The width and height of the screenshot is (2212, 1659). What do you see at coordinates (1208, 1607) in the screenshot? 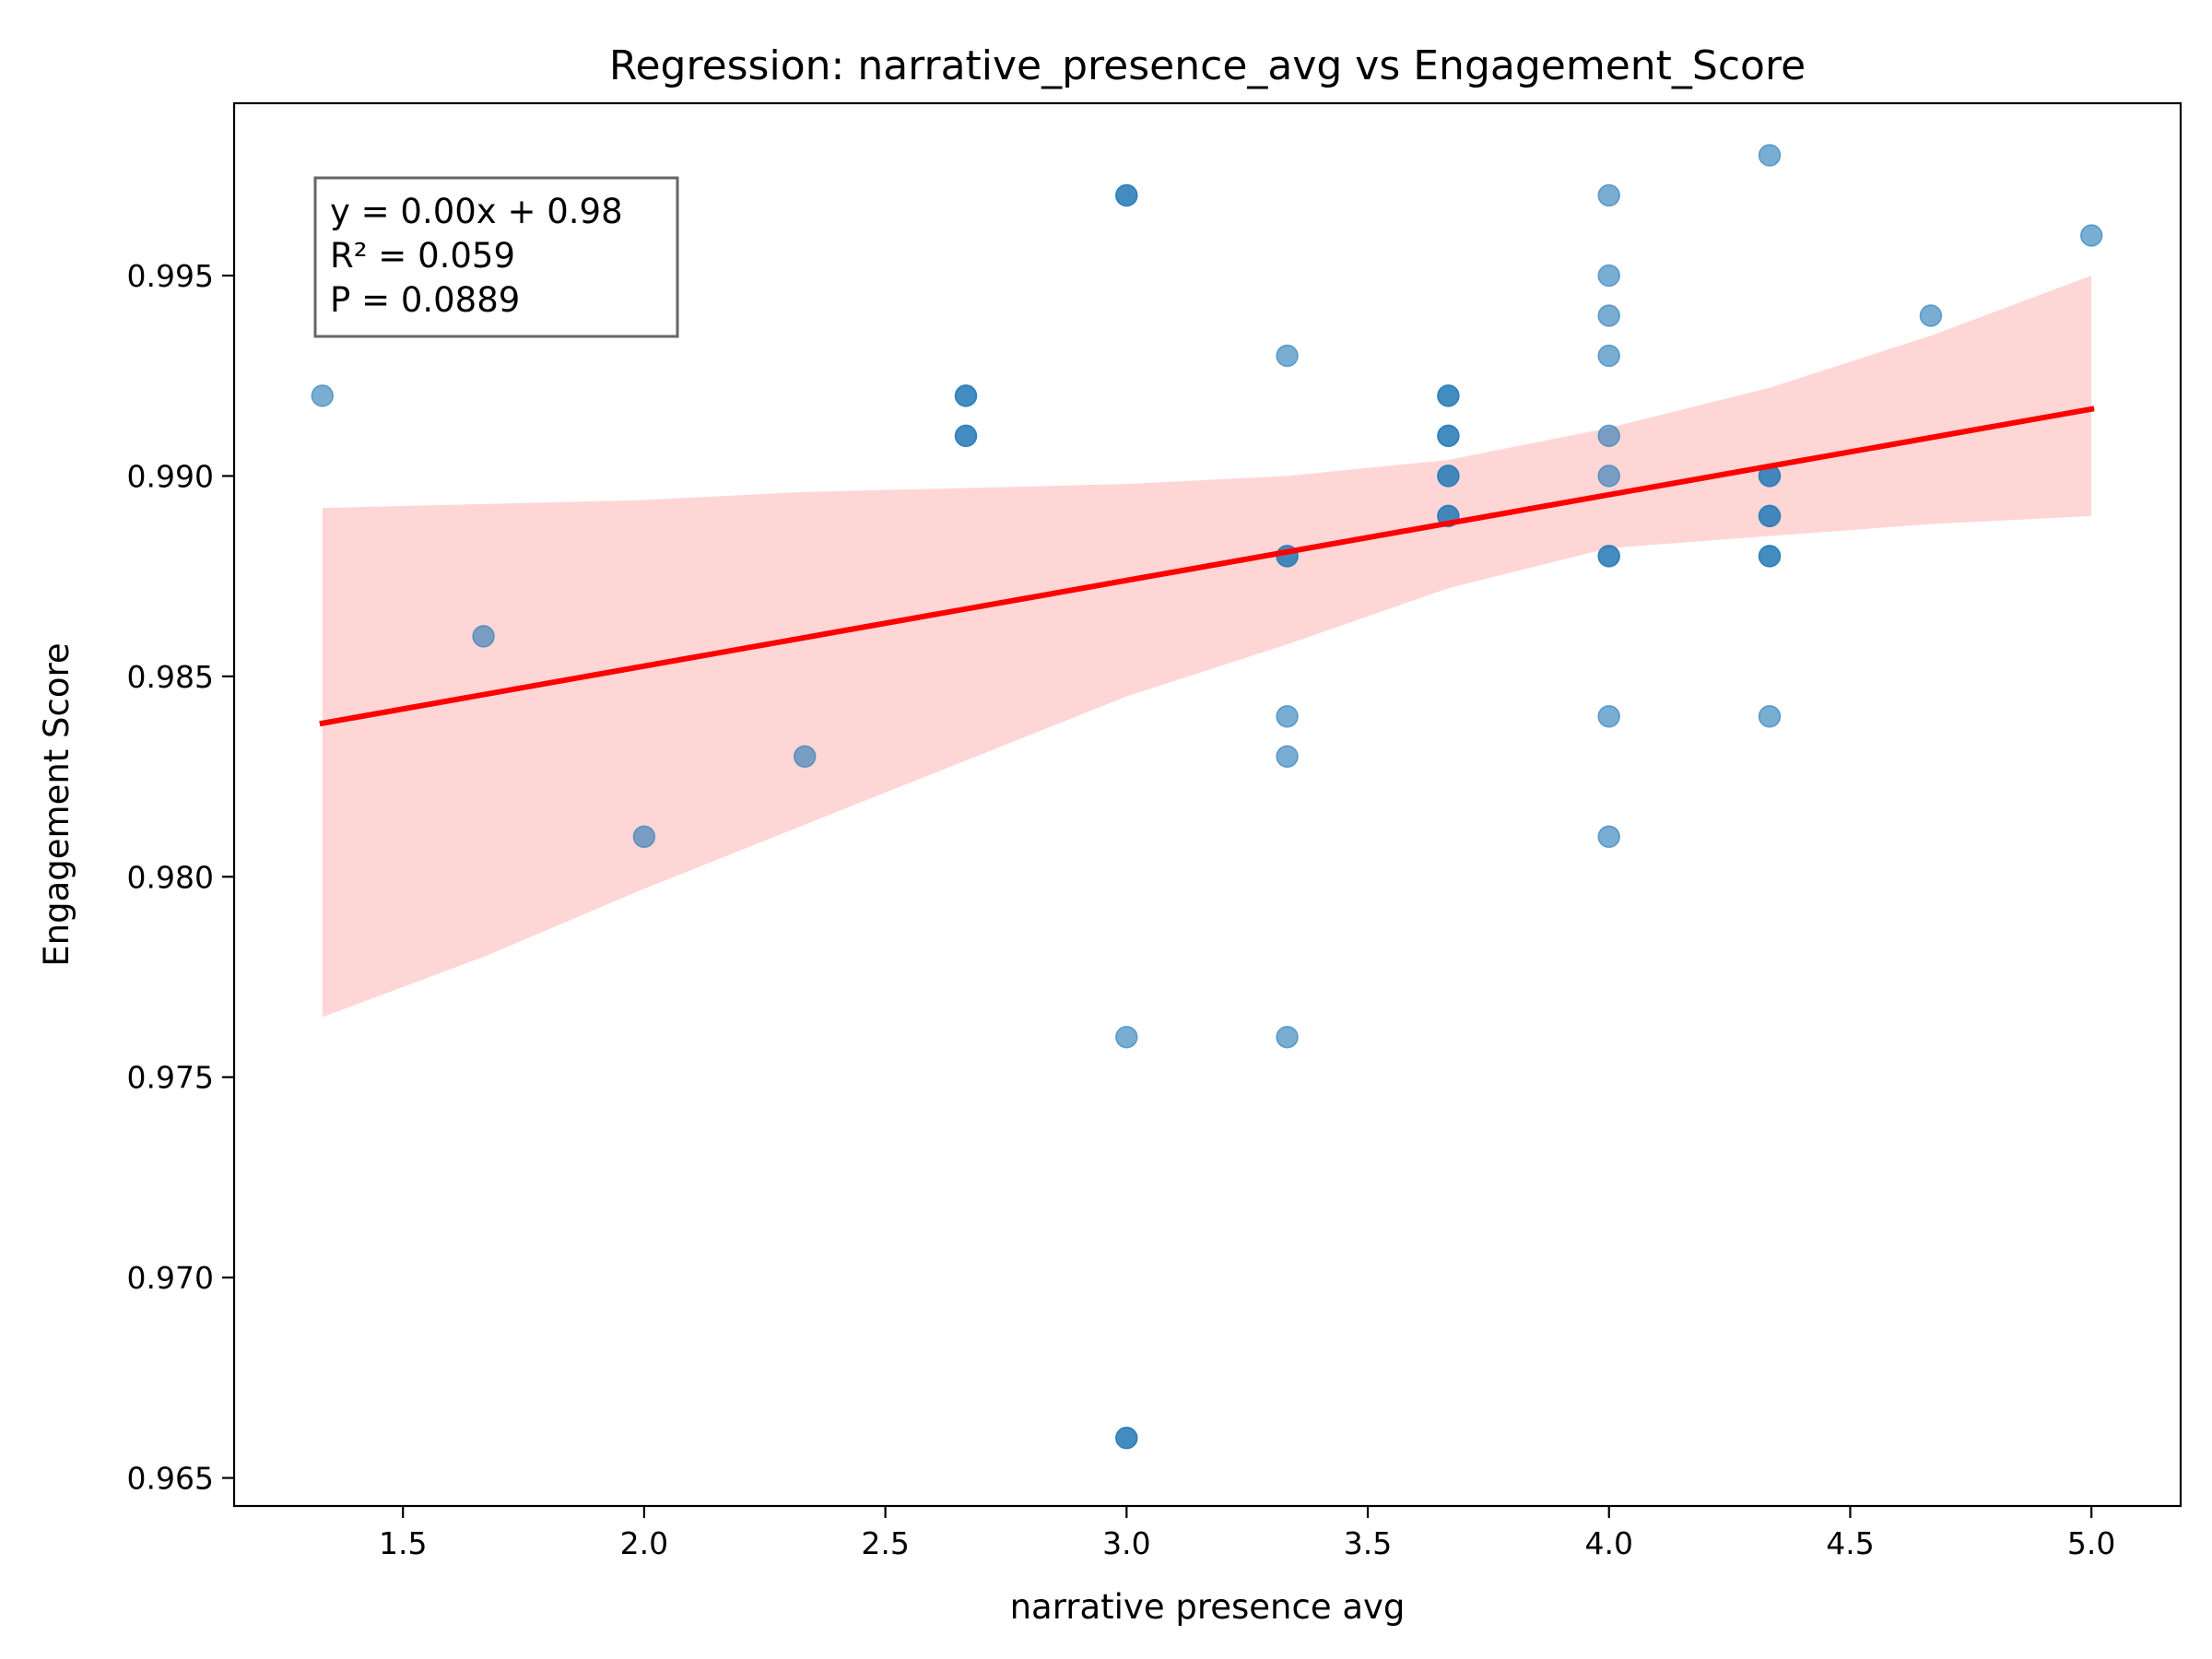
I see `x-axis-label: narrative presence avg` at bounding box center [1208, 1607].